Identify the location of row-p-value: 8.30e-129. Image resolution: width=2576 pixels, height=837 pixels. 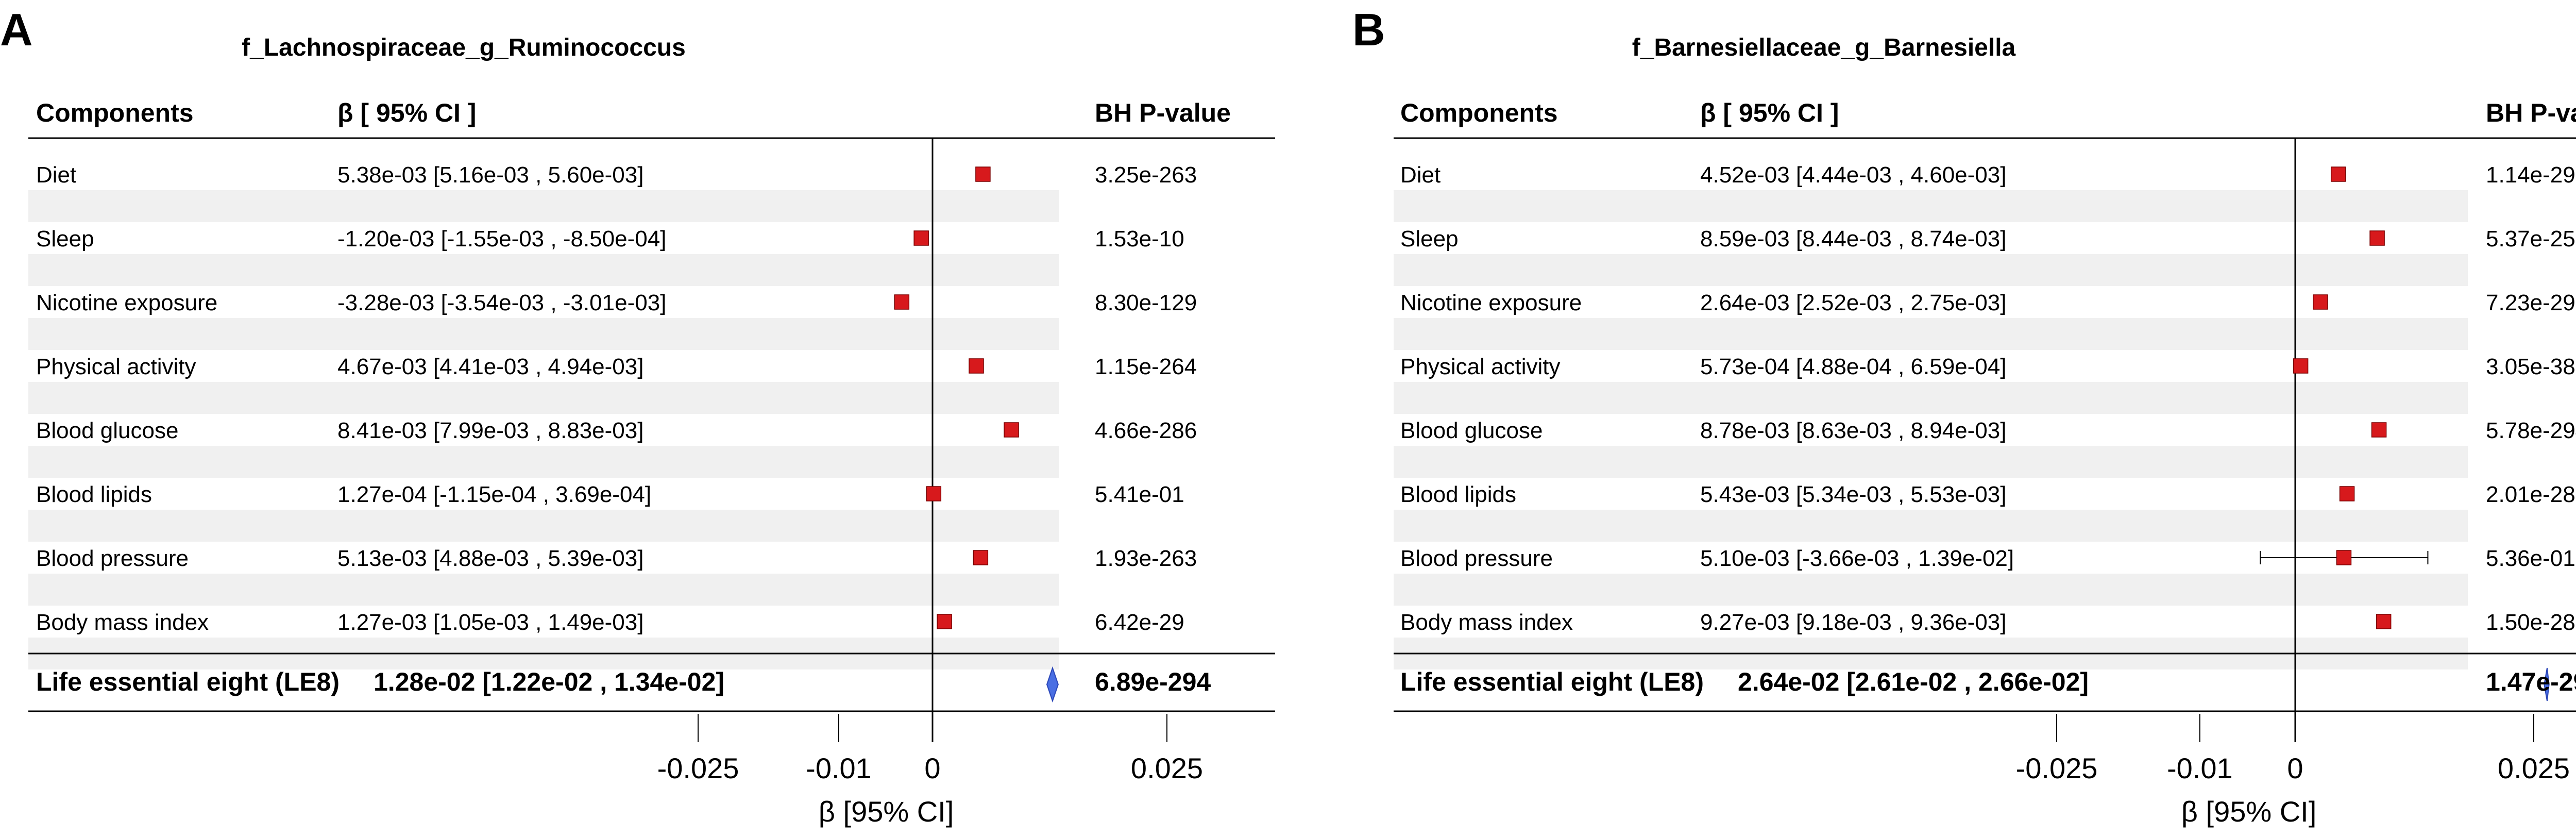
(1146, 302).